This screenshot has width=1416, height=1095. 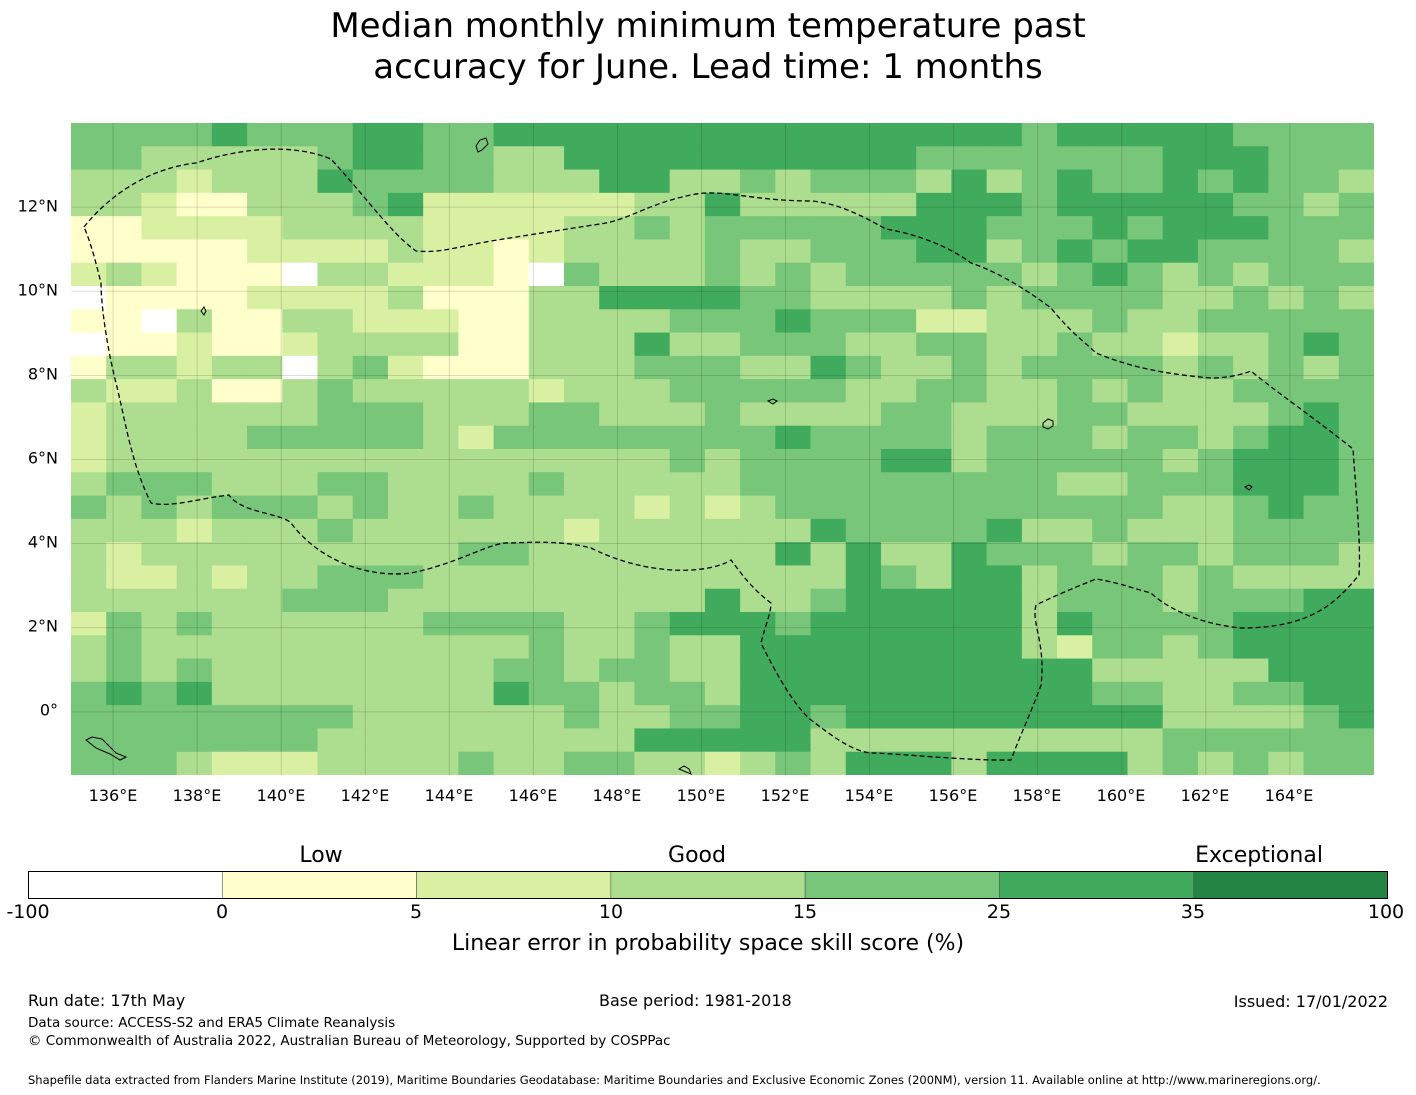 I want to click on x-tick: 148°E, so click(x=617, y=795).